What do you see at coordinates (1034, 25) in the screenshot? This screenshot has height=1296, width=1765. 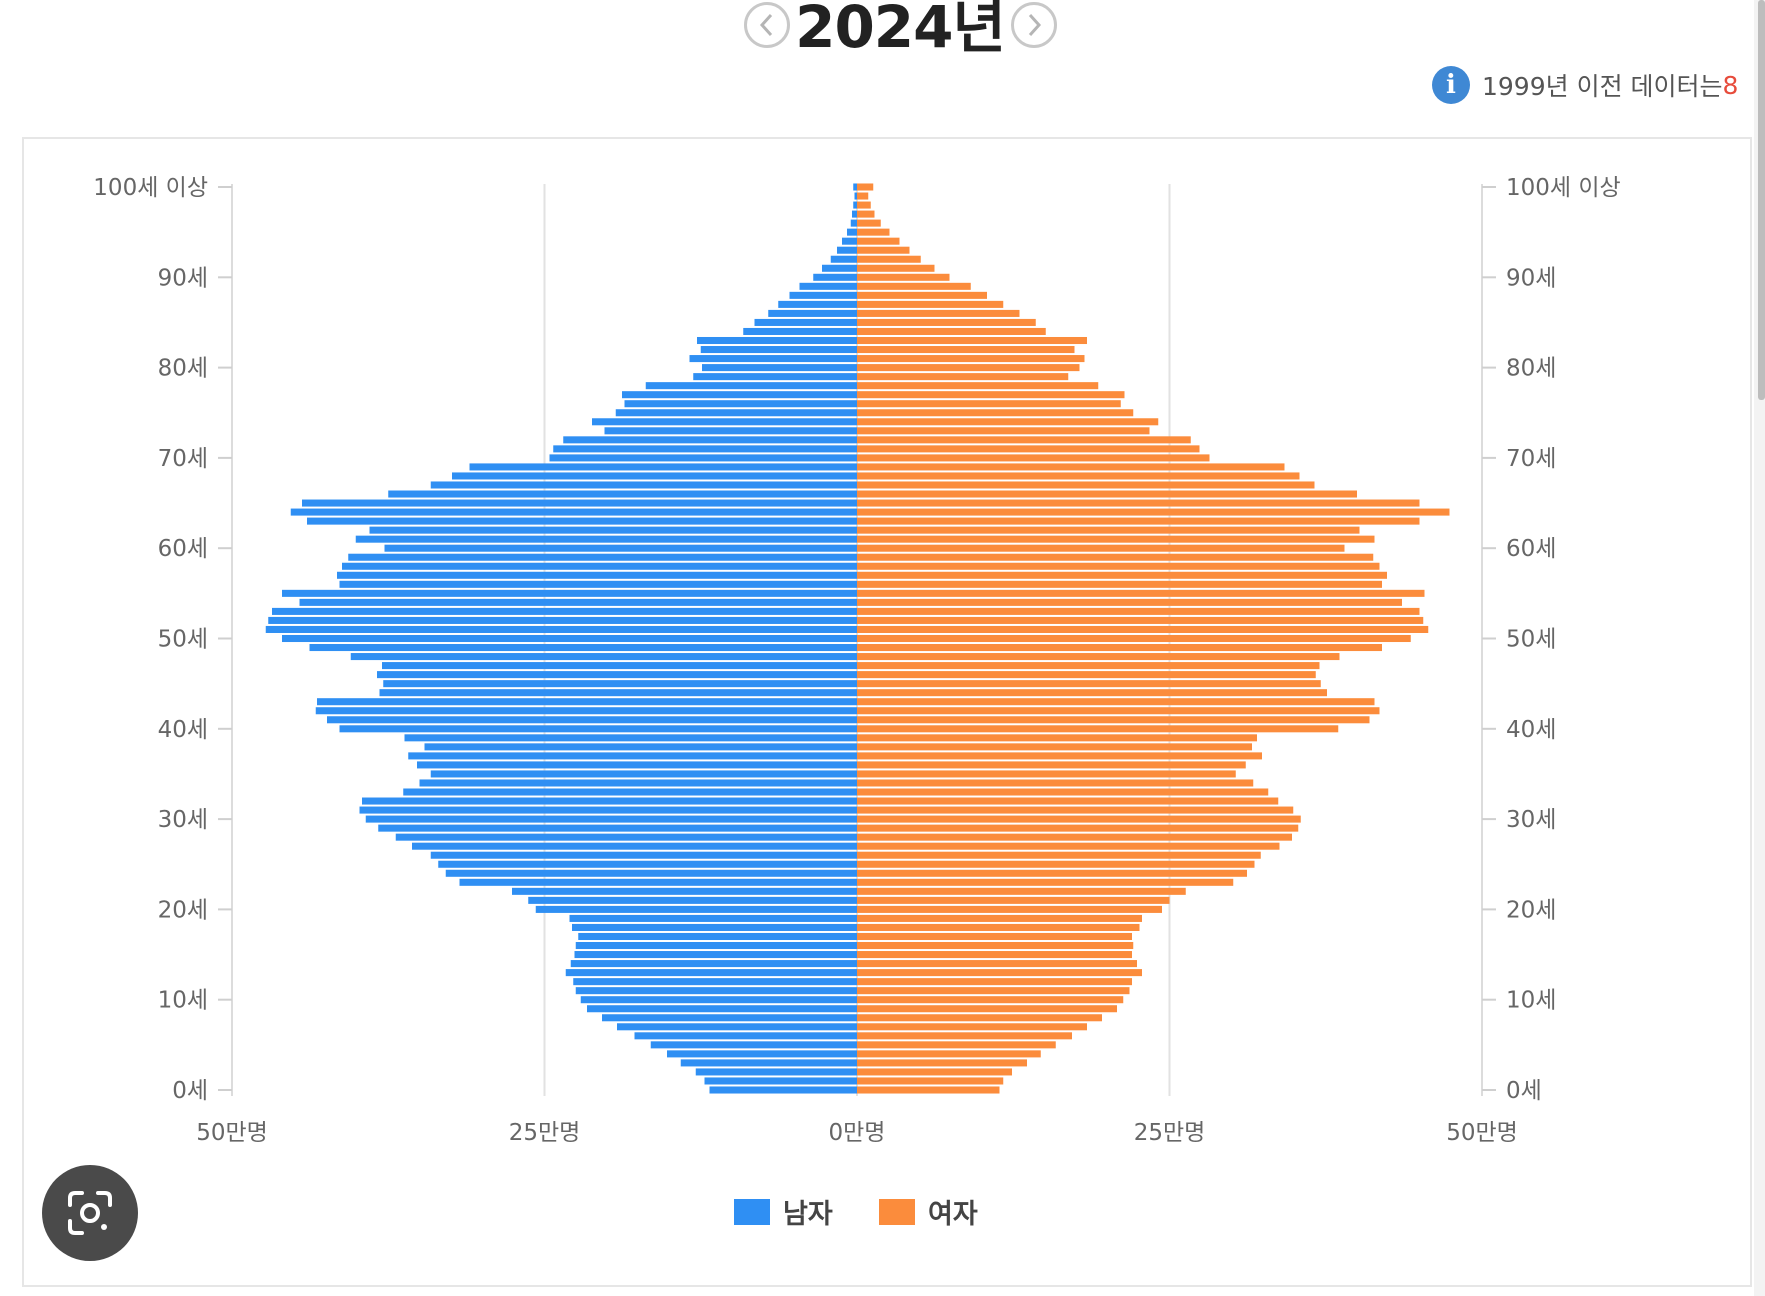 I see `next-year-button` at bounding box center [1034, 25].